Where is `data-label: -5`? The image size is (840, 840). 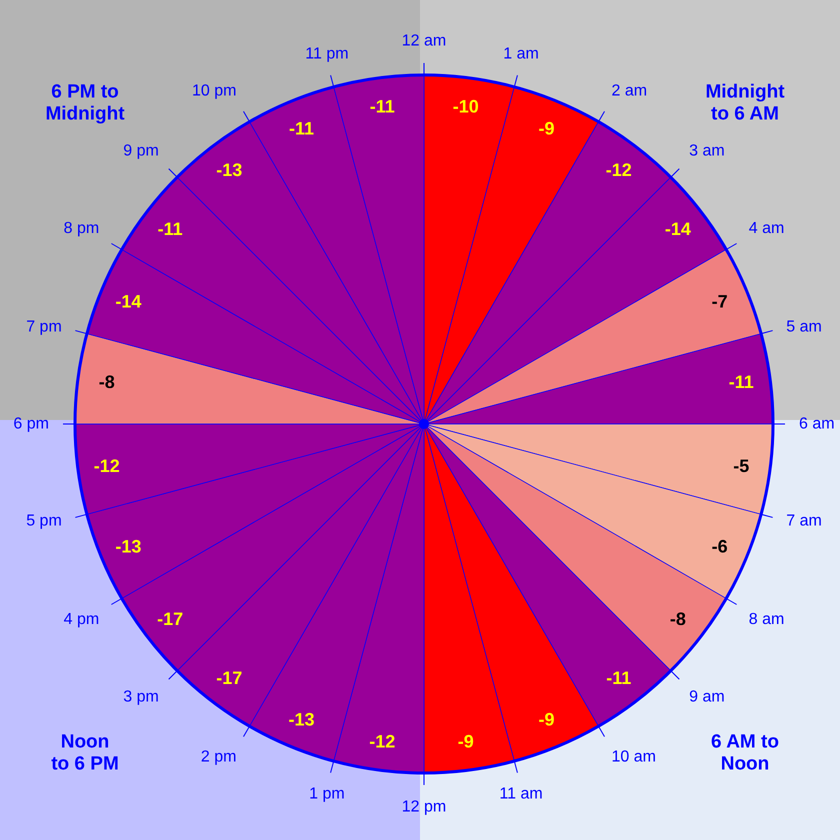 data-label: -5 is located at coordinates (741, 466).